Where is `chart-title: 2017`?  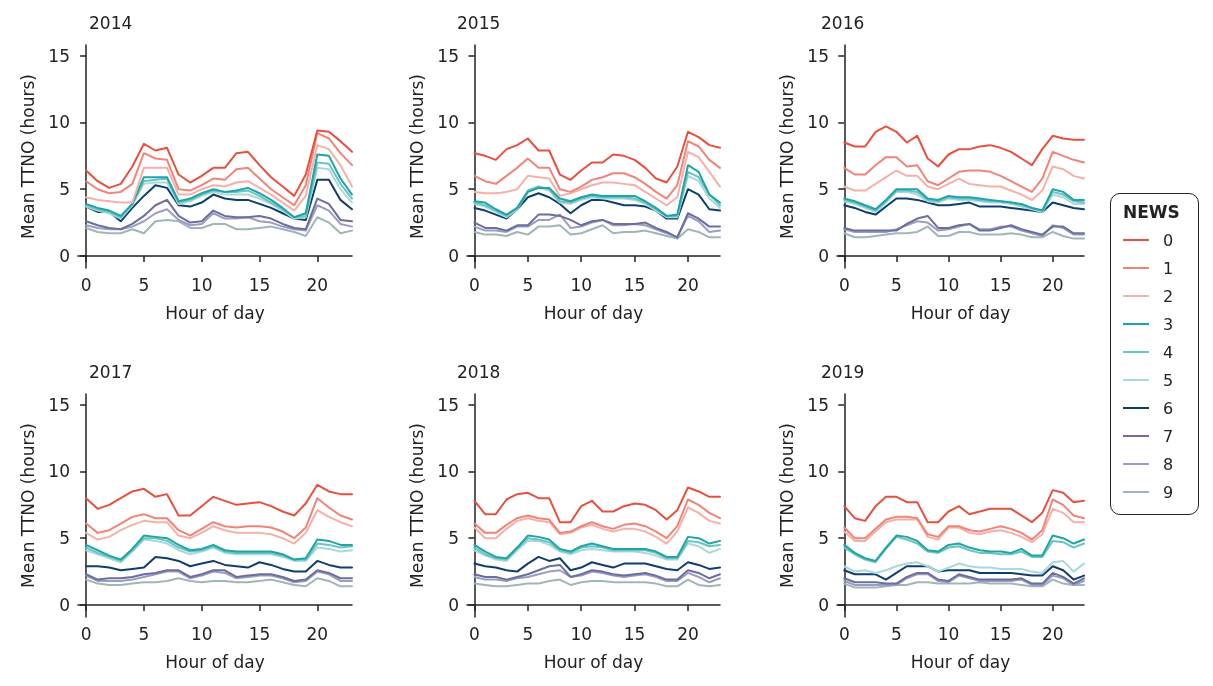 chart-title: 2017 is located at coordinates (111, 371).